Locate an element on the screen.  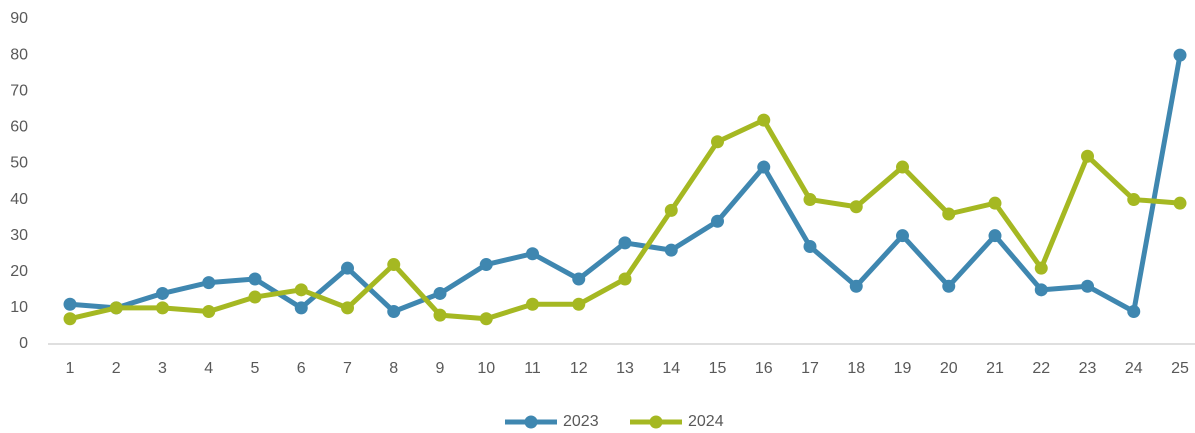
x-tick-label: 4 is located at coordinates (208, 368).